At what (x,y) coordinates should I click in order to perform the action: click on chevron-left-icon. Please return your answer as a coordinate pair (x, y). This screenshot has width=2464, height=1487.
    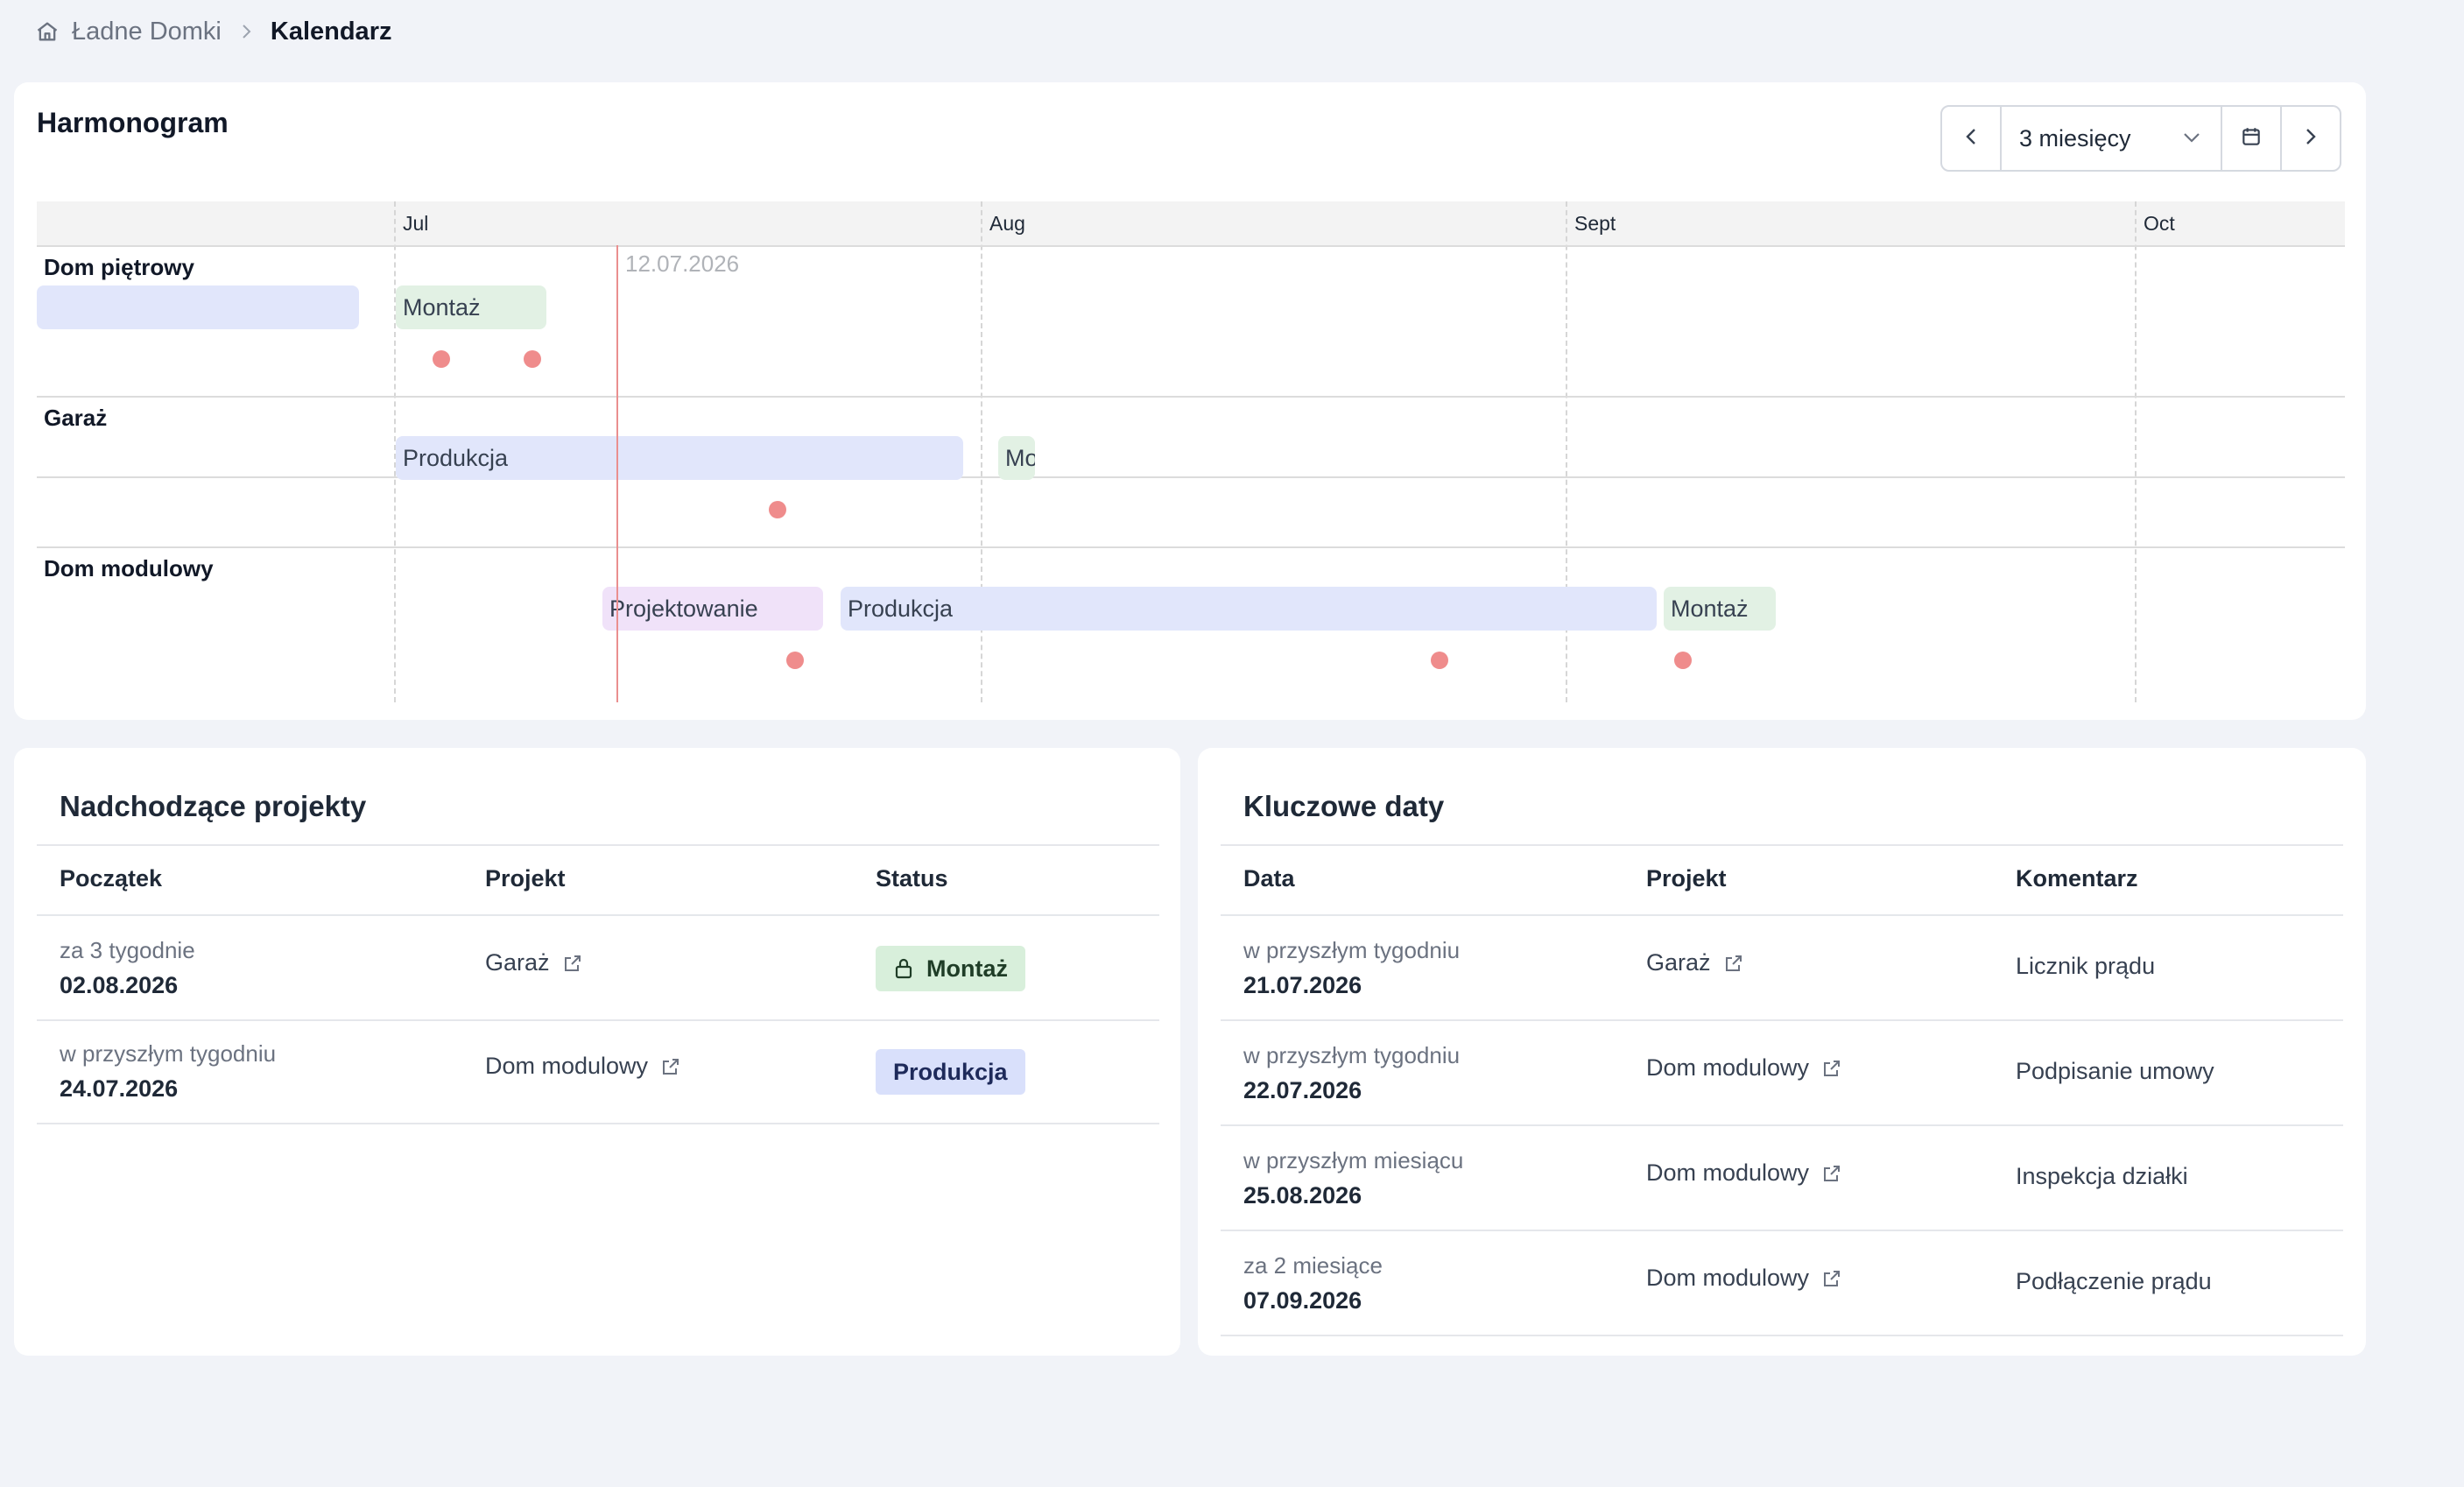
    Looking at the image, I should click on (1971, 138).